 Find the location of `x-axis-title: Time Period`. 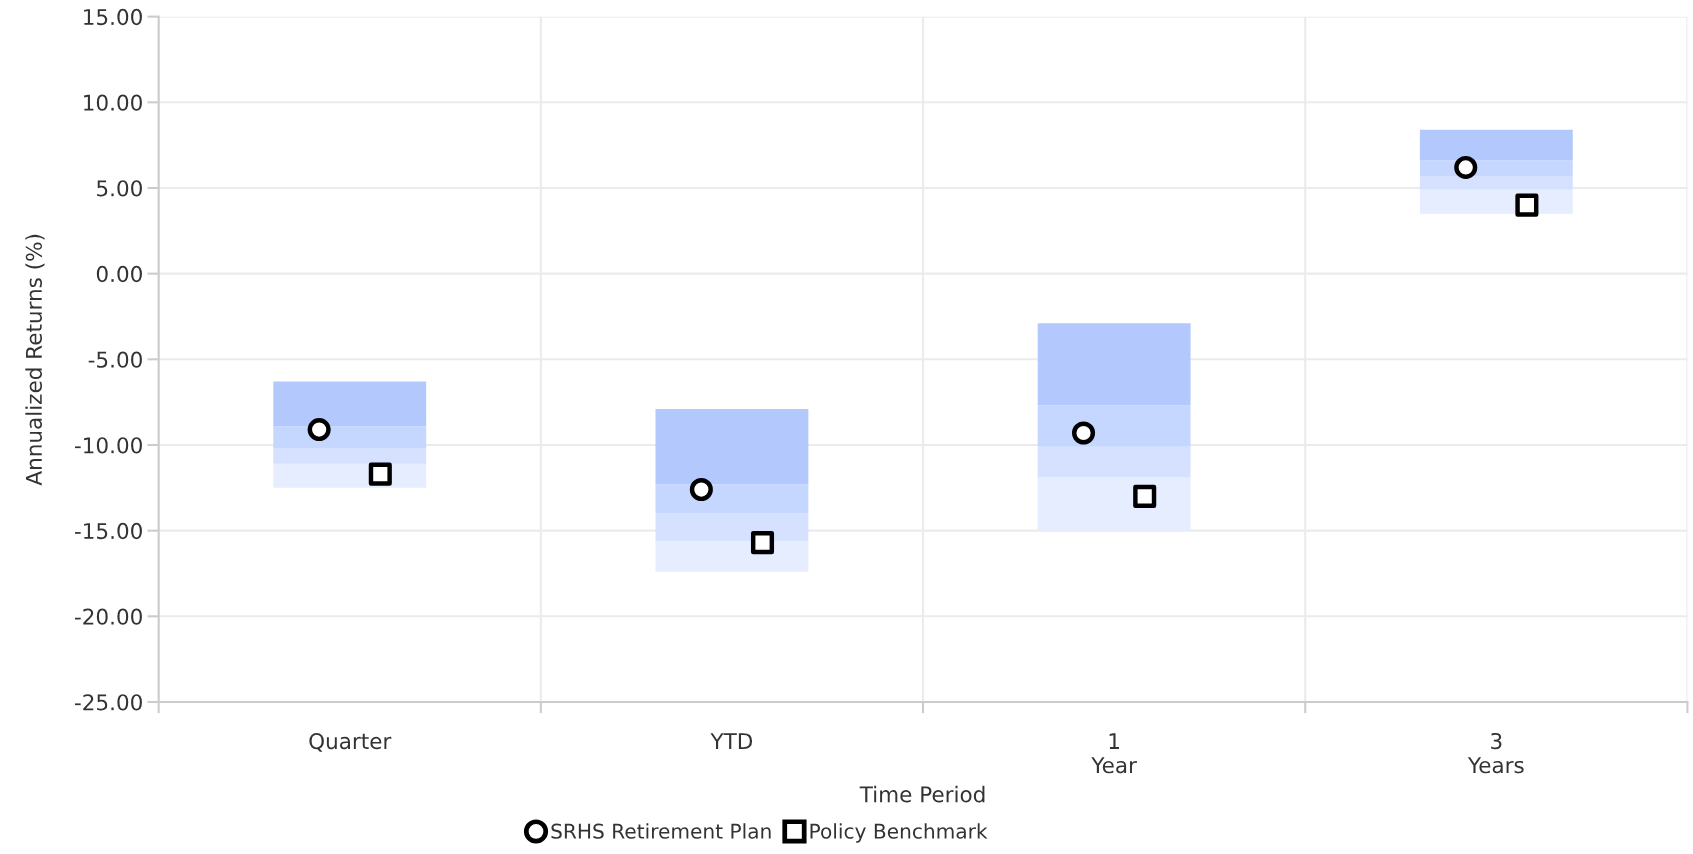

x-axis-title: Time Period is located at coordinates (922, 794).